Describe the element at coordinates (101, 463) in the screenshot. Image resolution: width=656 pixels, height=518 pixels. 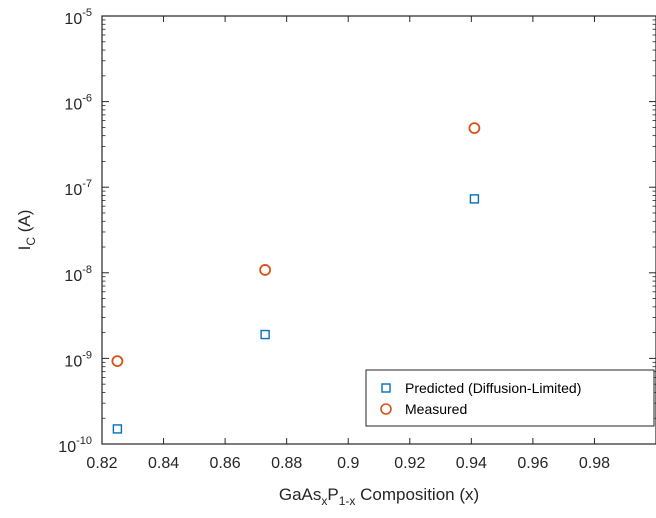
I see `x-tick-label: 0.82` at that location.